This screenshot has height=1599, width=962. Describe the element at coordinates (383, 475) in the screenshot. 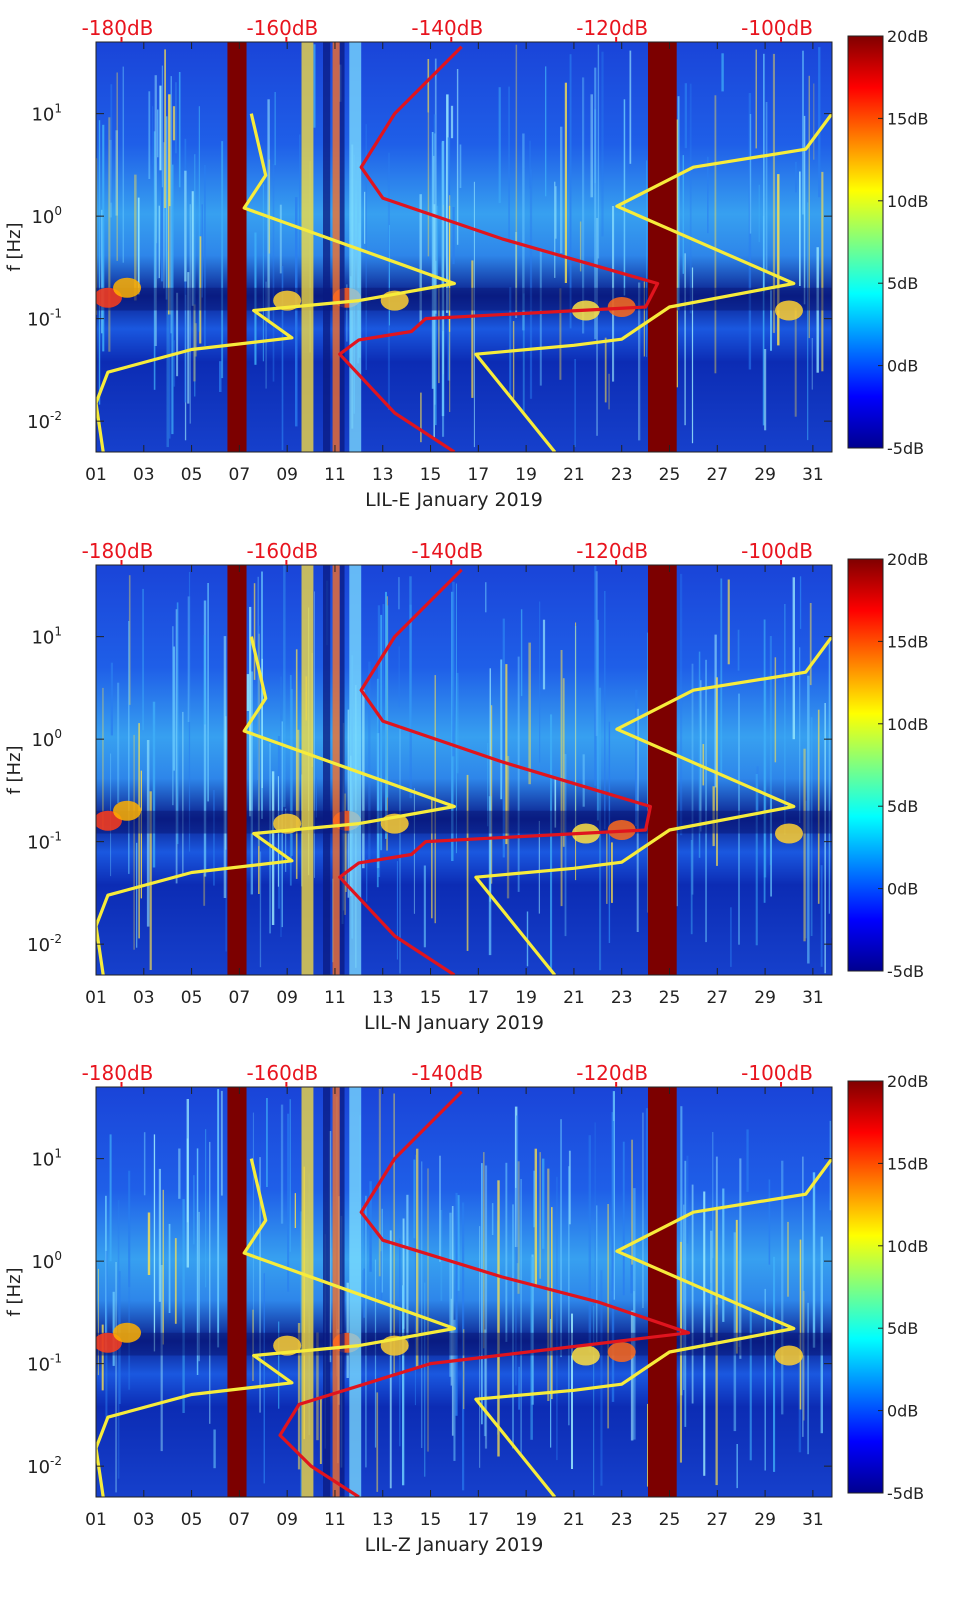

I see `x-tick-label: 13` at that location.